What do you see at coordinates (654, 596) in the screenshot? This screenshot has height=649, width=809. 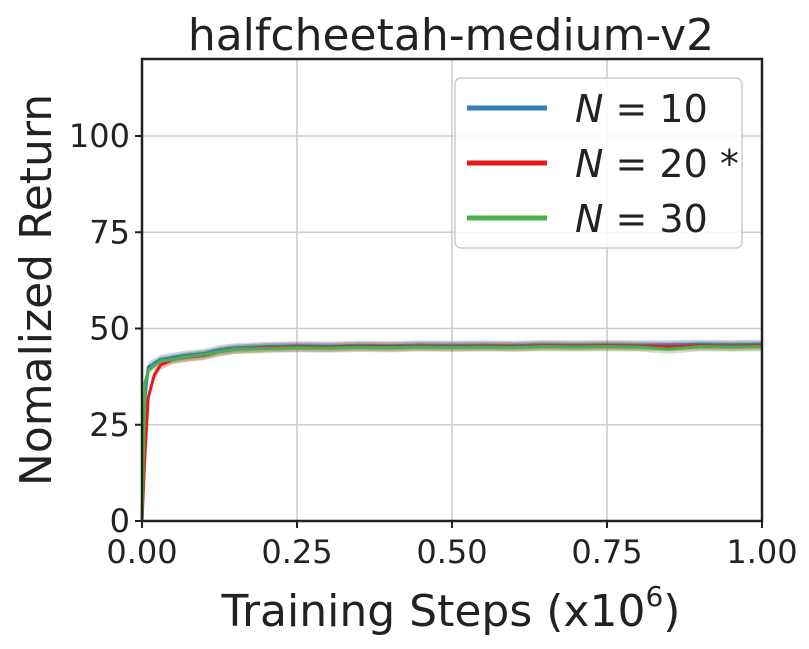 I see `x-axis-label-exponent: 6` at bounding box center [654, 596].